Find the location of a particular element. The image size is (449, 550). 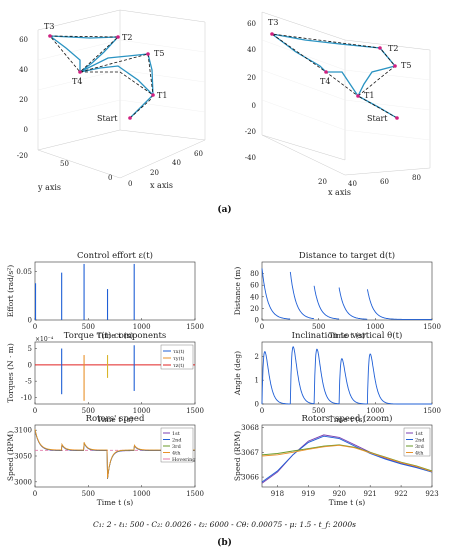

y-tick-label: 3066 is located at coordinates (250, 478).